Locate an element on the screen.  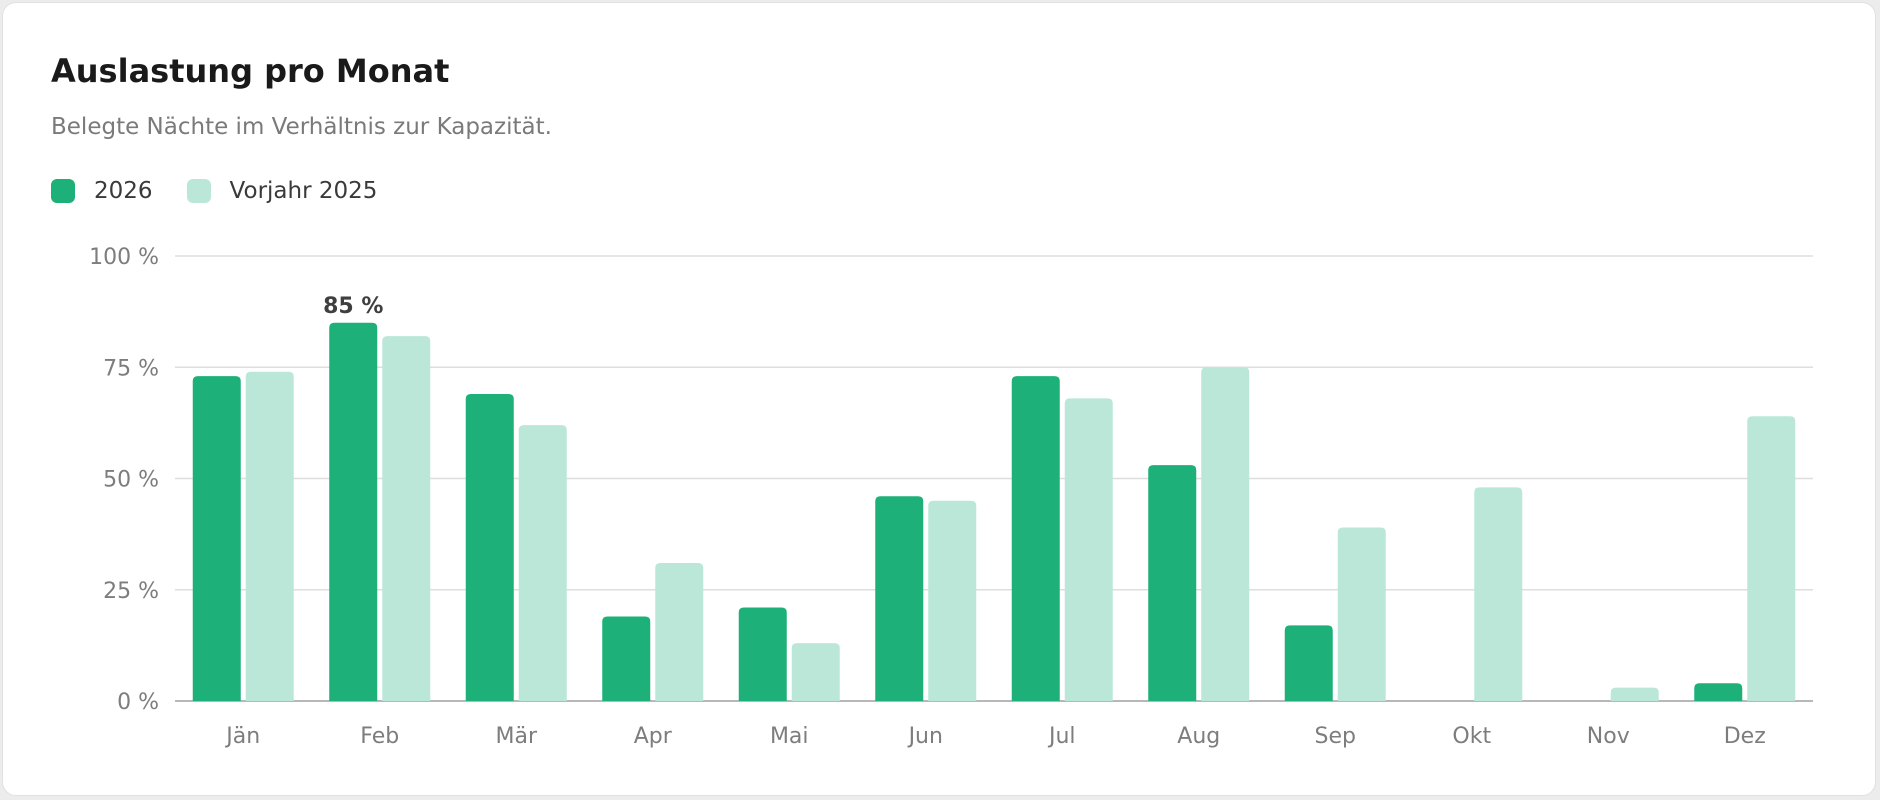
bar-current-jul is located at coordinates (1035, 538).